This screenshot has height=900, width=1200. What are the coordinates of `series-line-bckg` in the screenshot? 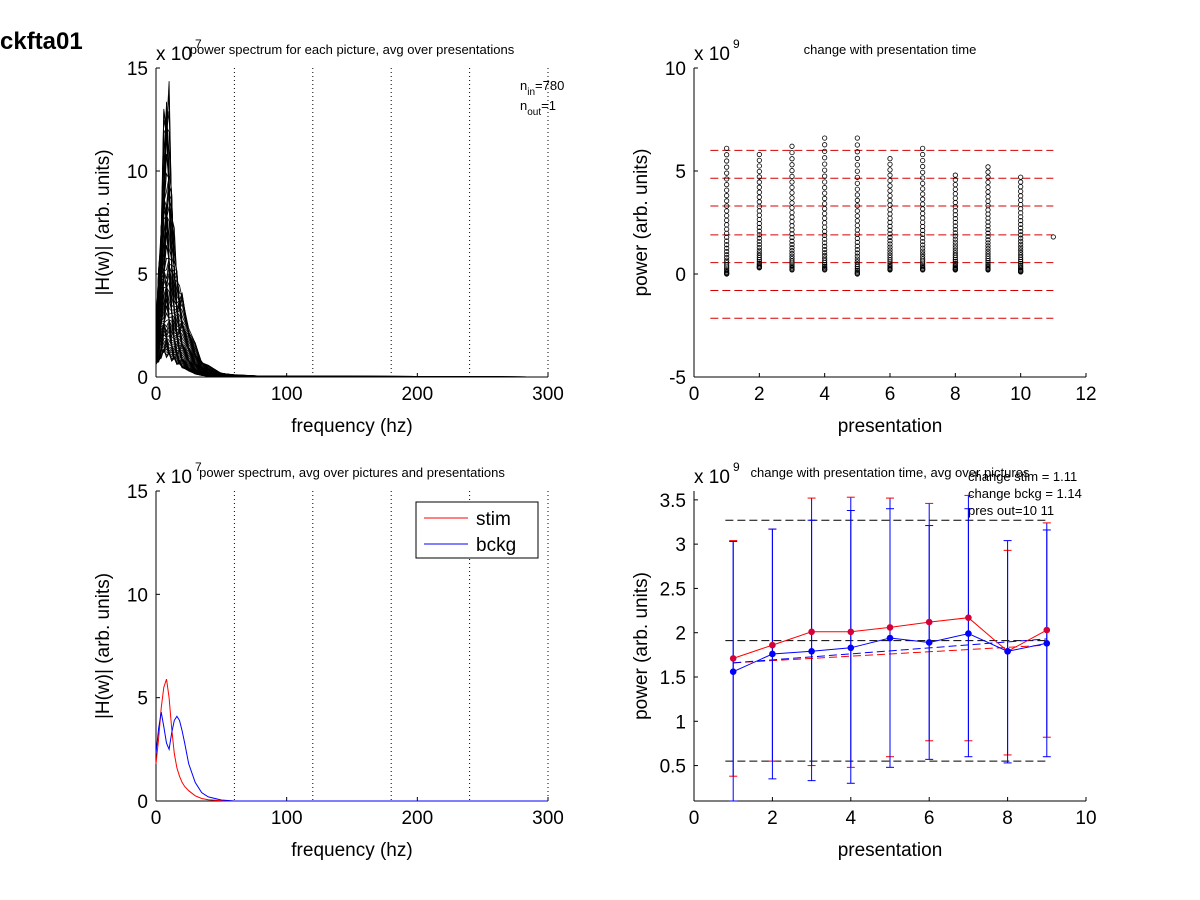 It's located at (351, 757).